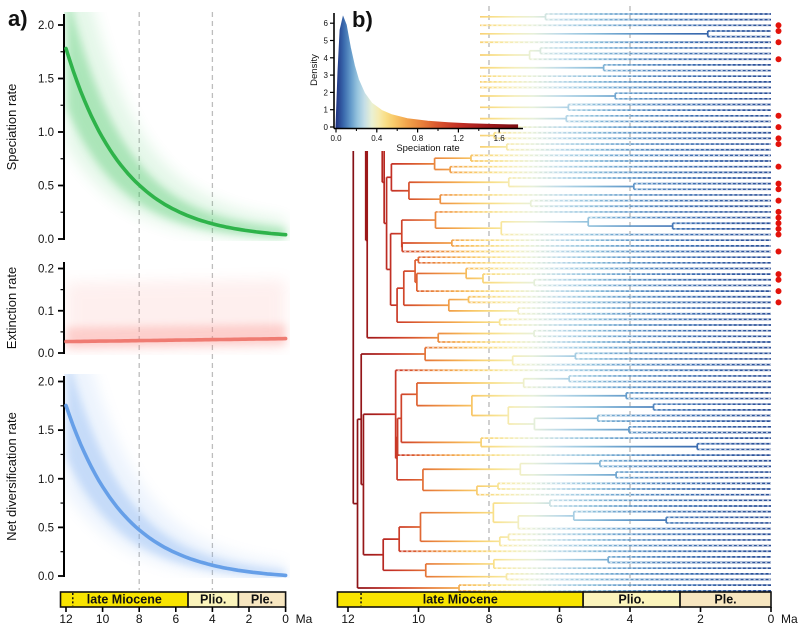  Describe the element at coordinates (326, 127) in the screenshot. I see `inset-ytick-label: 0` at that location.